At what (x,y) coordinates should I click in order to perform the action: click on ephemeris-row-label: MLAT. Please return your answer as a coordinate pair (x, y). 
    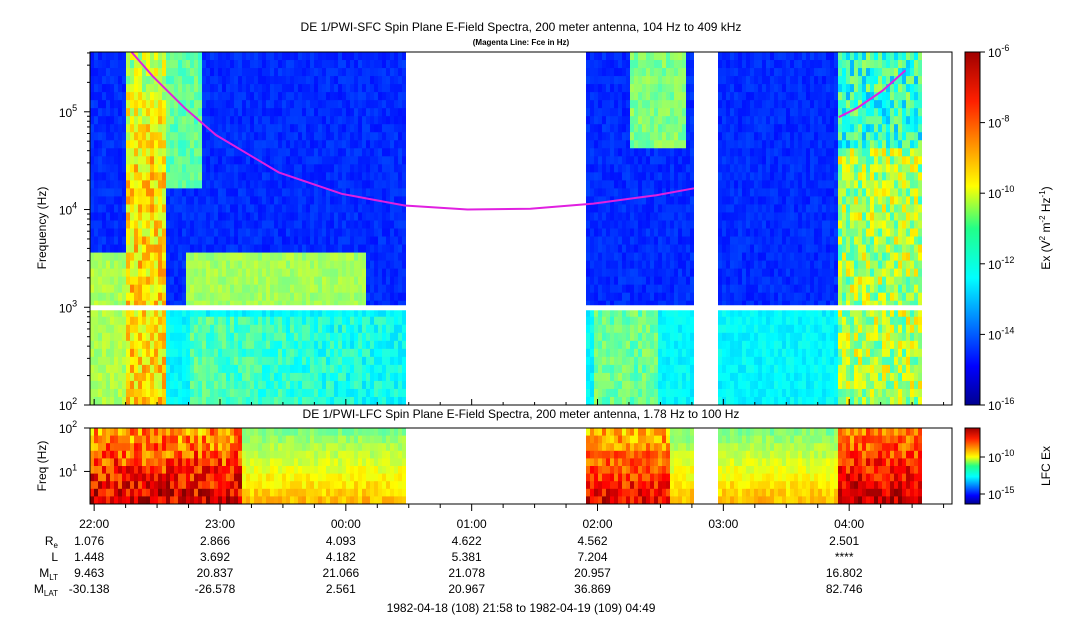
    Looking at the image, I should click on (46, 590).